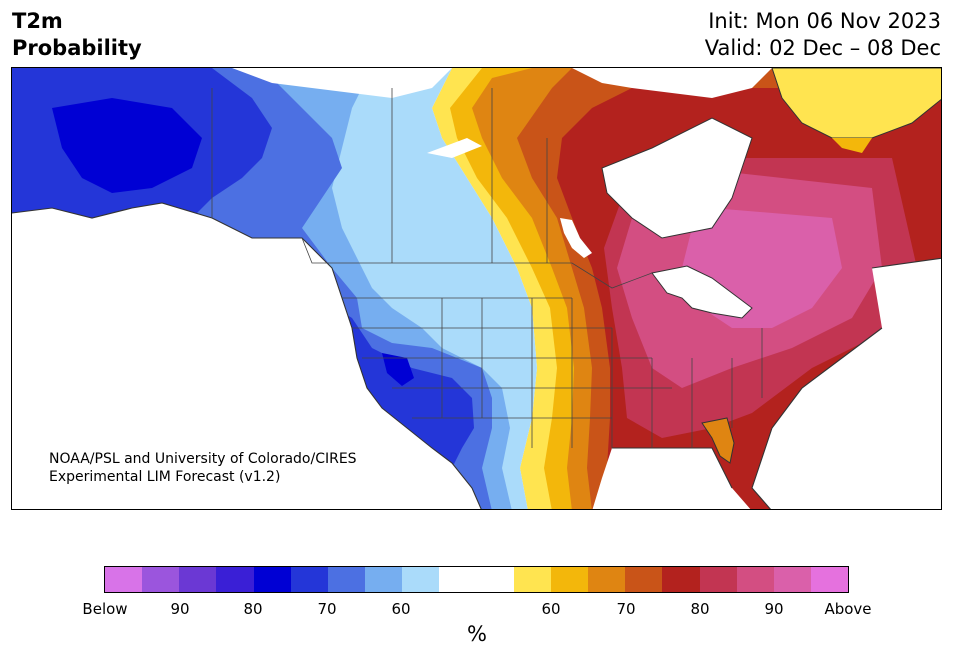 The height and width of the screenshot is (659, 953). I want to click on title-line-1: T2m, so click(37, 21).